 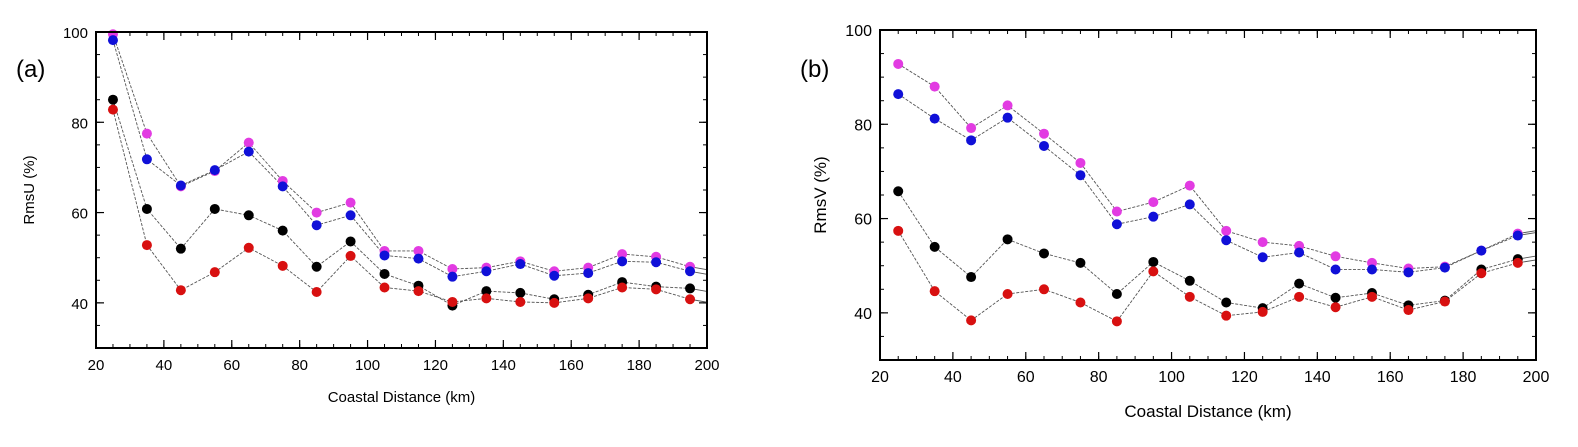 I want to click on x-tick-label: 20, so click(x=96, y=365).